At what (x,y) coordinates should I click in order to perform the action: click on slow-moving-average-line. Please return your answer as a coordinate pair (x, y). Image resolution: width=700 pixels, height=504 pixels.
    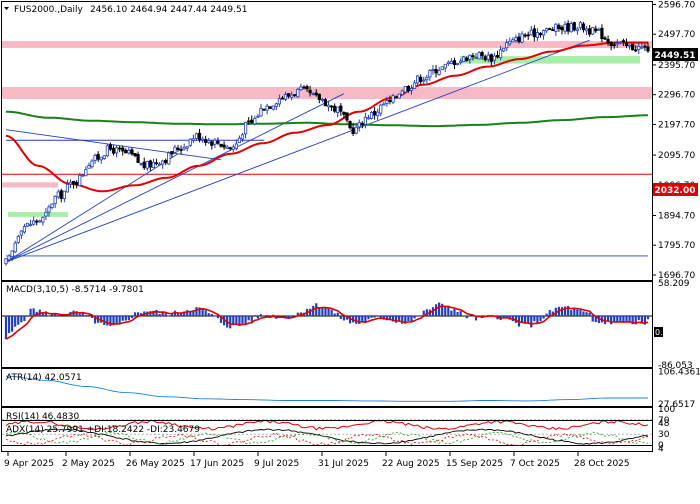
    Looking at the image, I should click on (327, 119).